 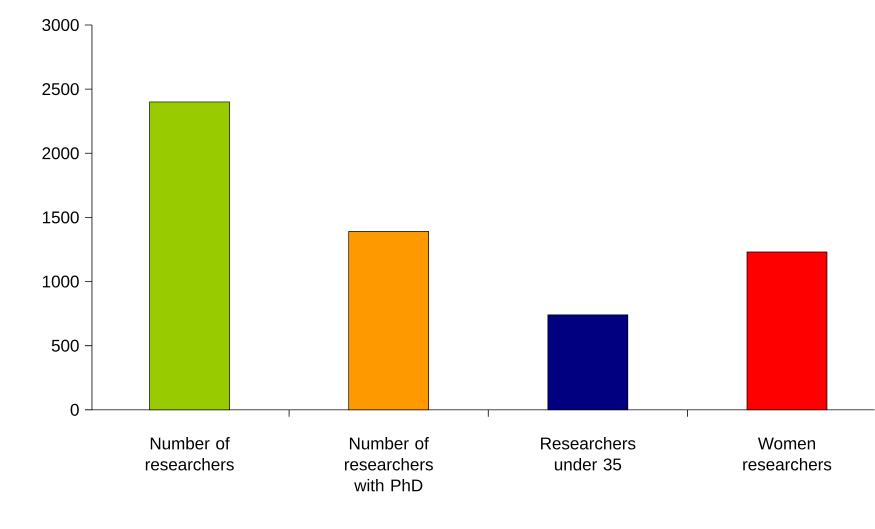 I want to click on y-tick-label: 500, so click(x=65, y=346).